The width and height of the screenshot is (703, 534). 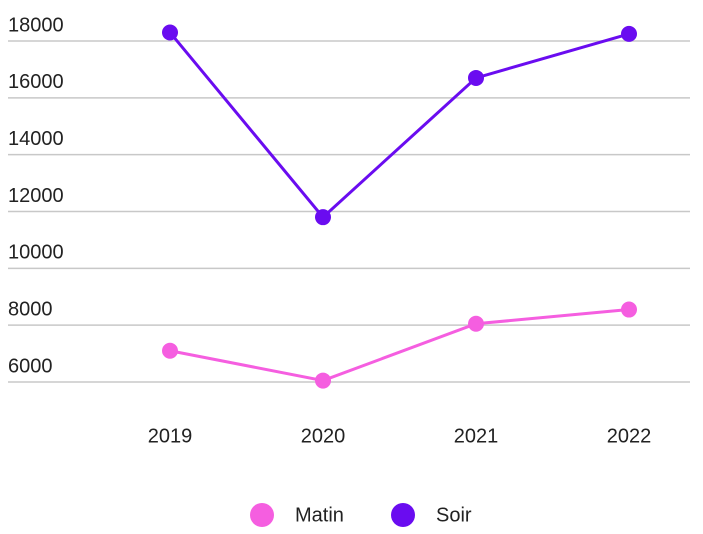 What do you see at coordinates (476, 436) in the screenshot?
I see `x-tick-label: 2021` at bounding box center [476, 436].